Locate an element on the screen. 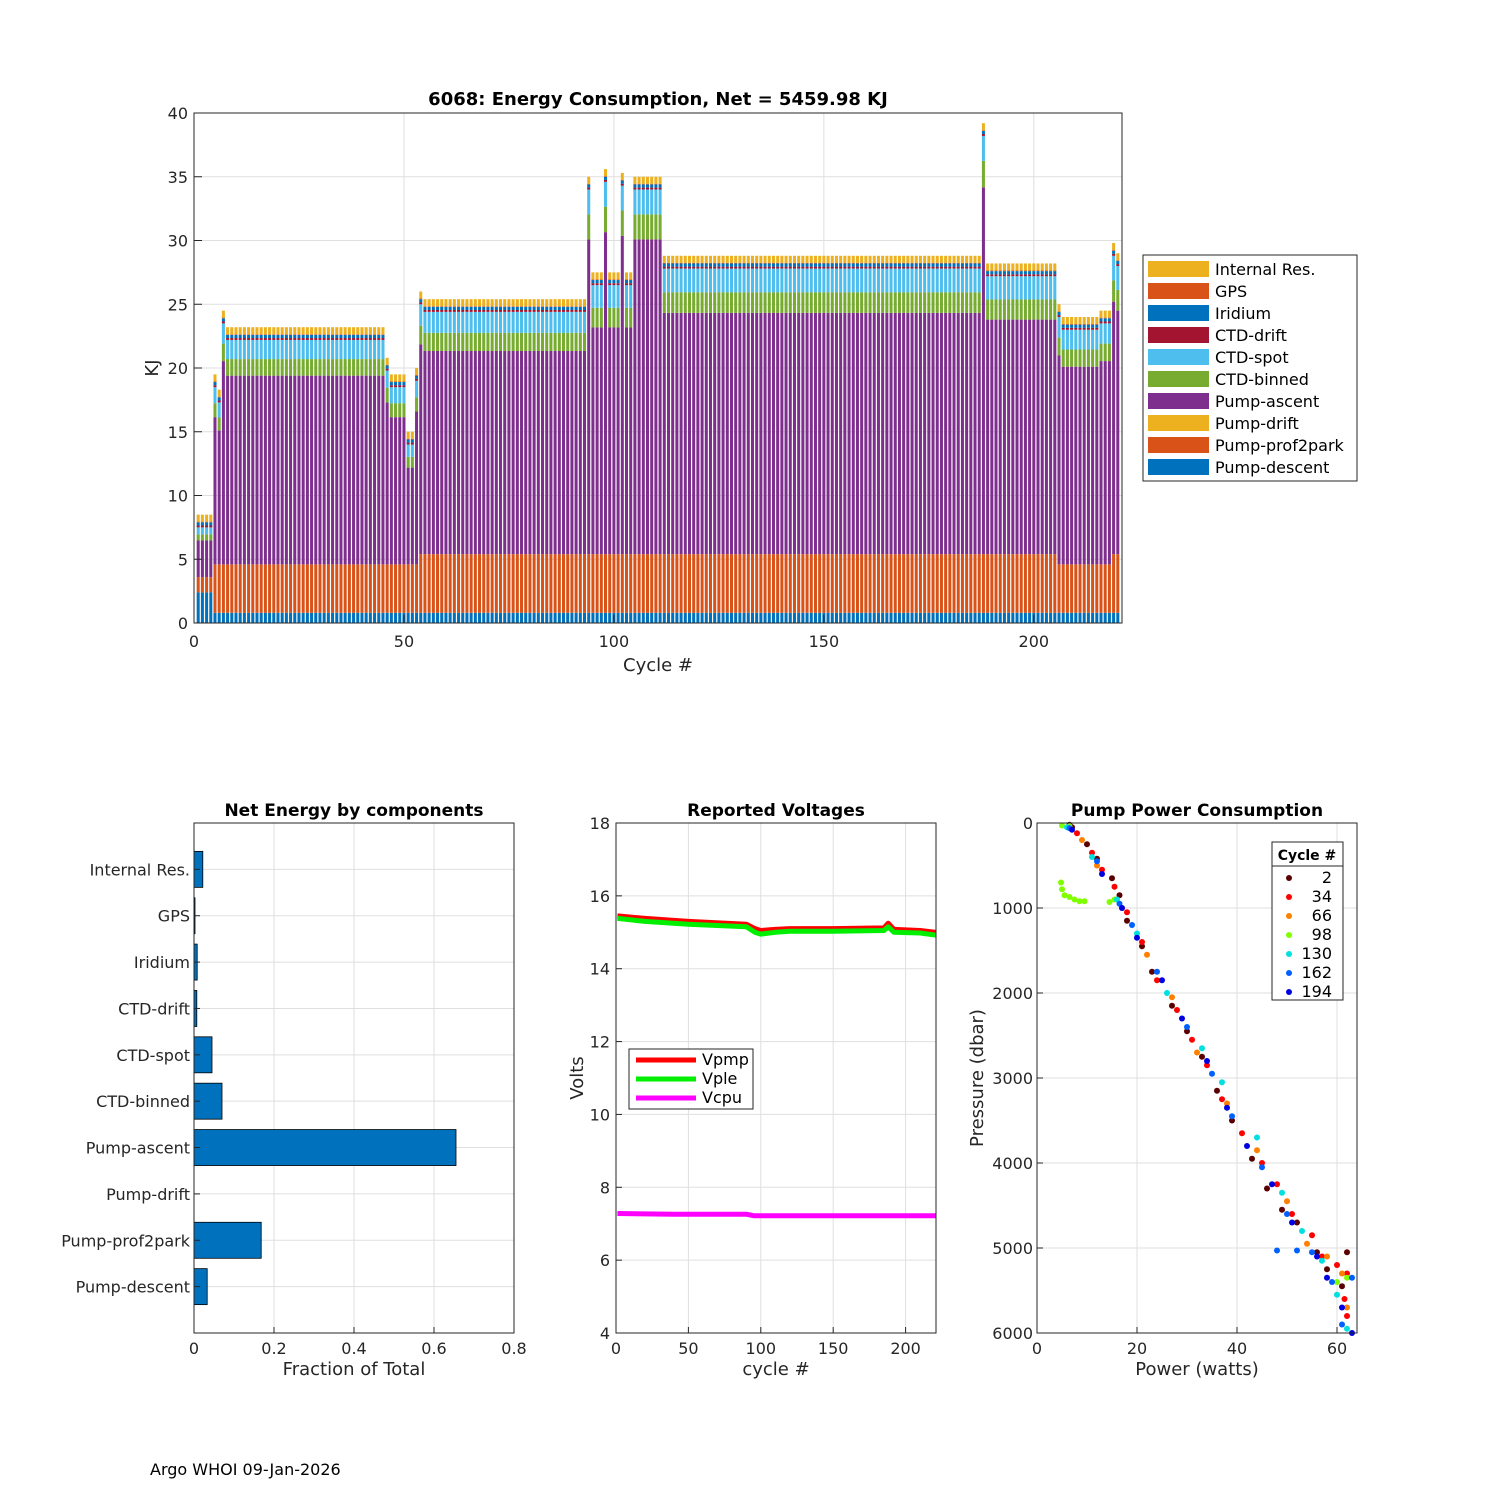  energy-legend-swatch is located at coordinates (1178, 269).